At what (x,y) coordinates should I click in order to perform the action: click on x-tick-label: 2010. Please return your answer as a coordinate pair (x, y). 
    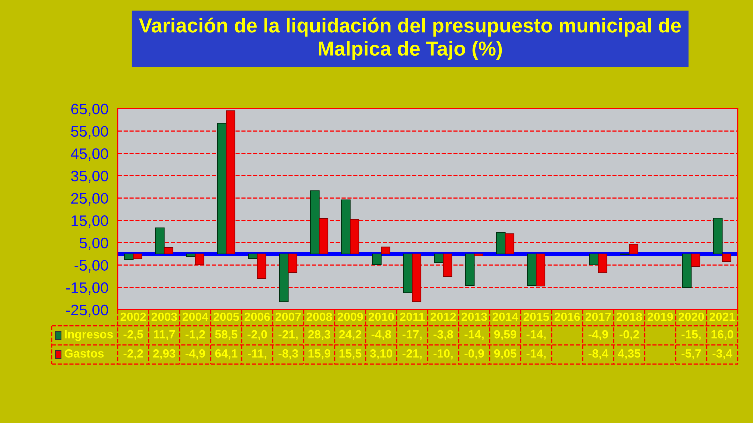
    Looking at the image, I should click on (381, 317).